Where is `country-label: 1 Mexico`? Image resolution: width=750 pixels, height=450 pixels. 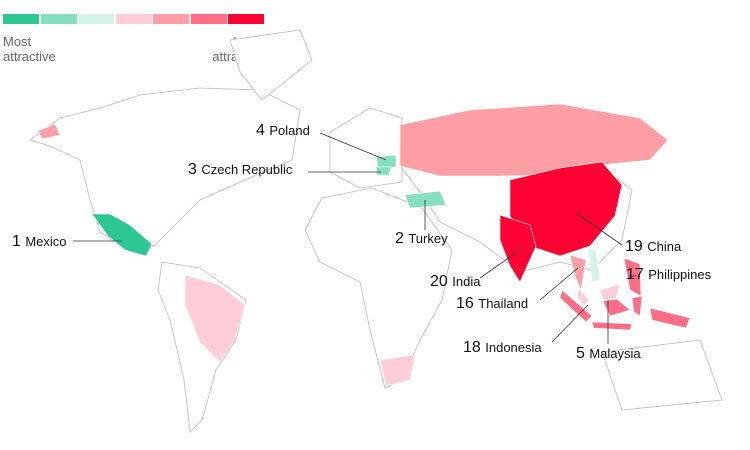 country-label: 1 Mexico is located at coordinates (39, 241).